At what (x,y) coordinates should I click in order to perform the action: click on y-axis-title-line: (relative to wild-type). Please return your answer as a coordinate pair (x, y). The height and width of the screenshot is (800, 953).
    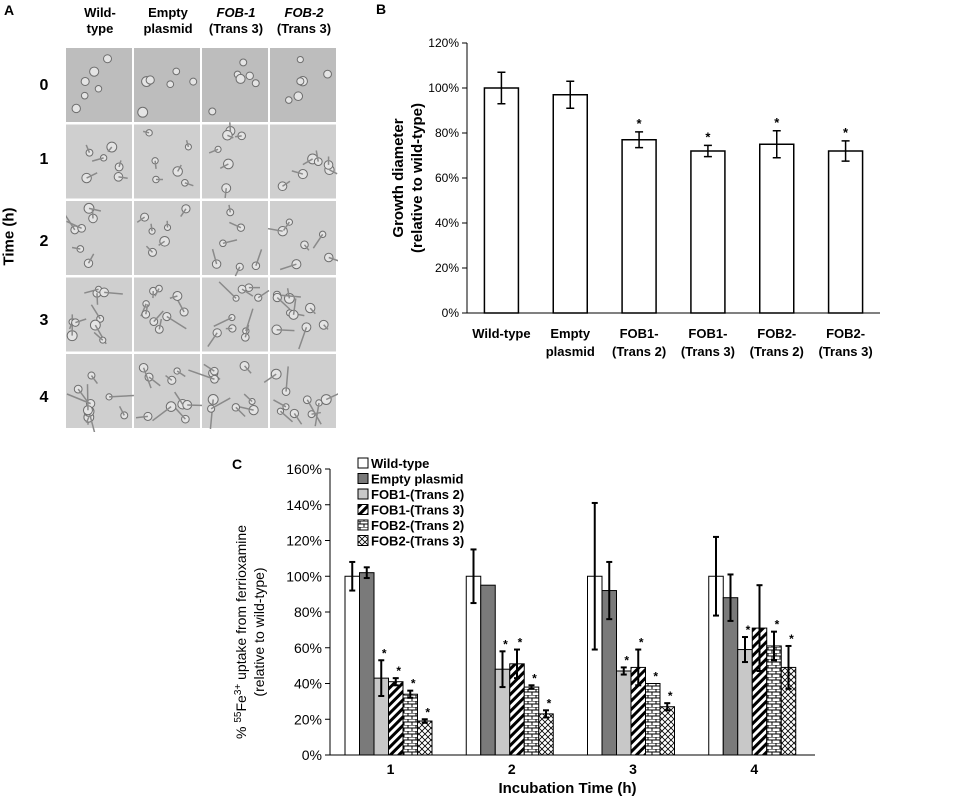
    Looking at the image, I should click on (417, 178).